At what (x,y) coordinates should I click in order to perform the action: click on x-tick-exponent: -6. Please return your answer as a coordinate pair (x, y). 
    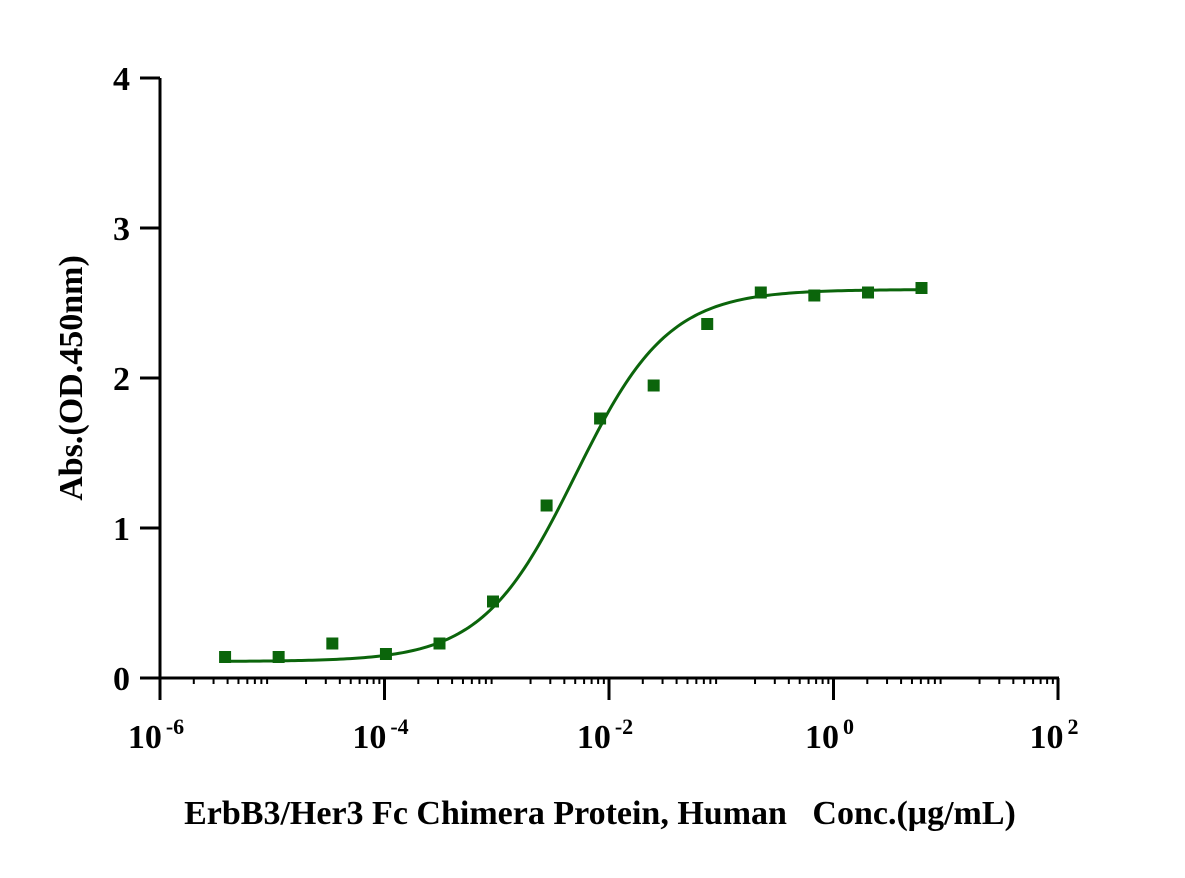
    Looking at the image, I should click on (175, 726).